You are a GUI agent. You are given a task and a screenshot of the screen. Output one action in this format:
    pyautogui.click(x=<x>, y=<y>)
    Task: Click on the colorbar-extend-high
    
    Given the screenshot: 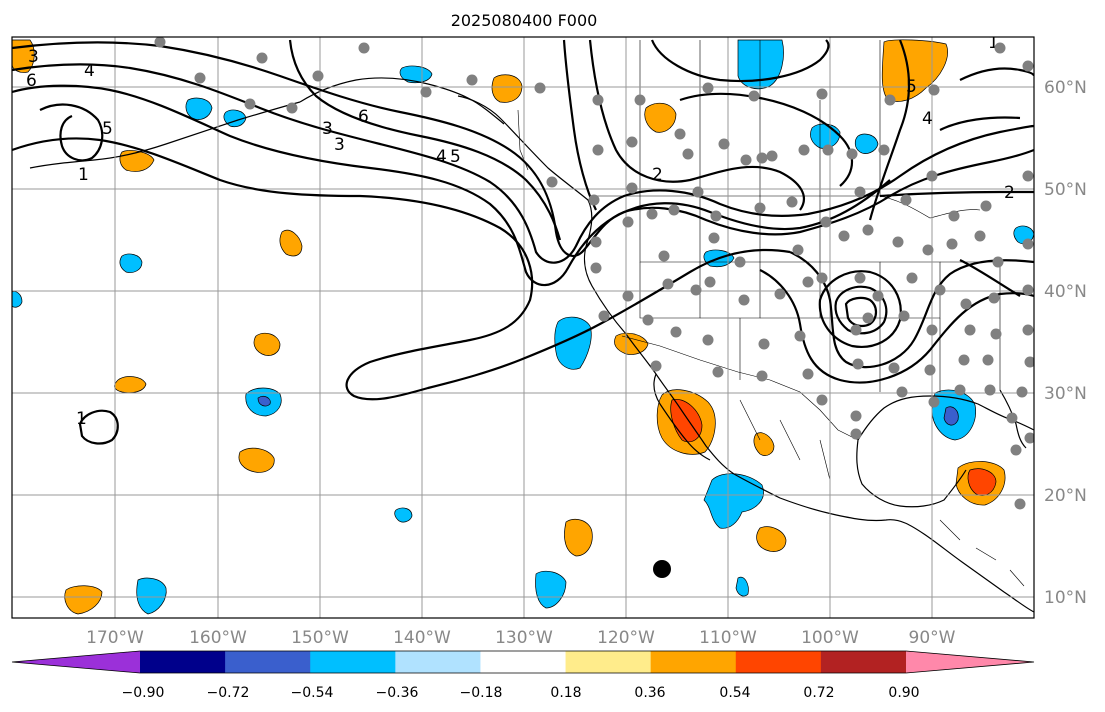 What is the action you would take?
    pyautogui.click(x=970, y=662)
    